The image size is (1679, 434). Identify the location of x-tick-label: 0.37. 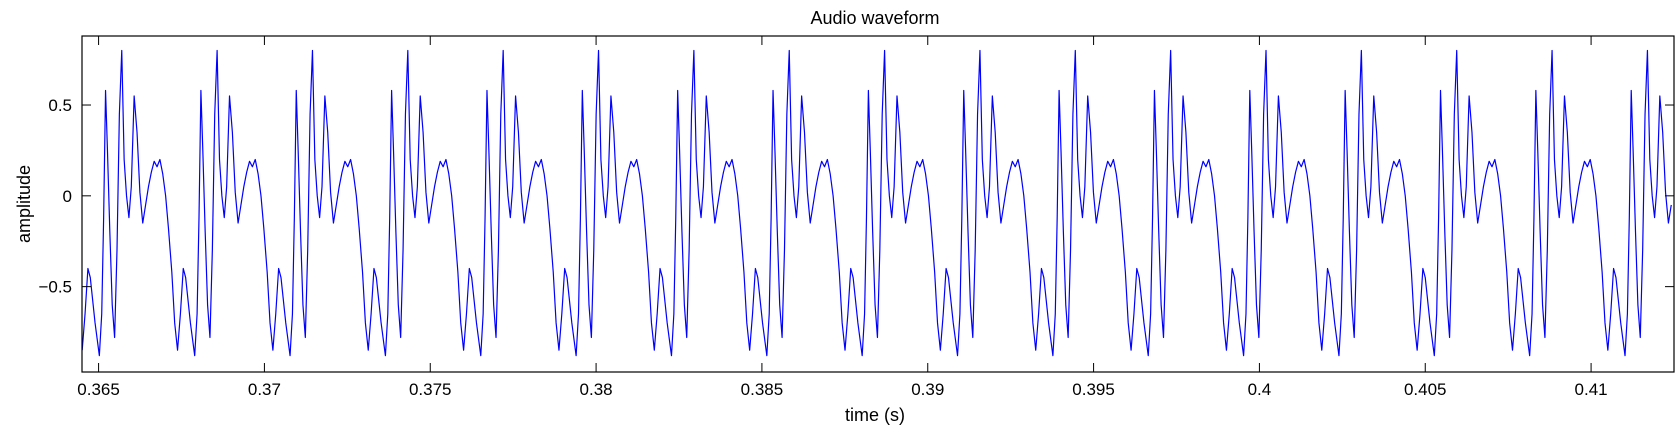
(264, 389).